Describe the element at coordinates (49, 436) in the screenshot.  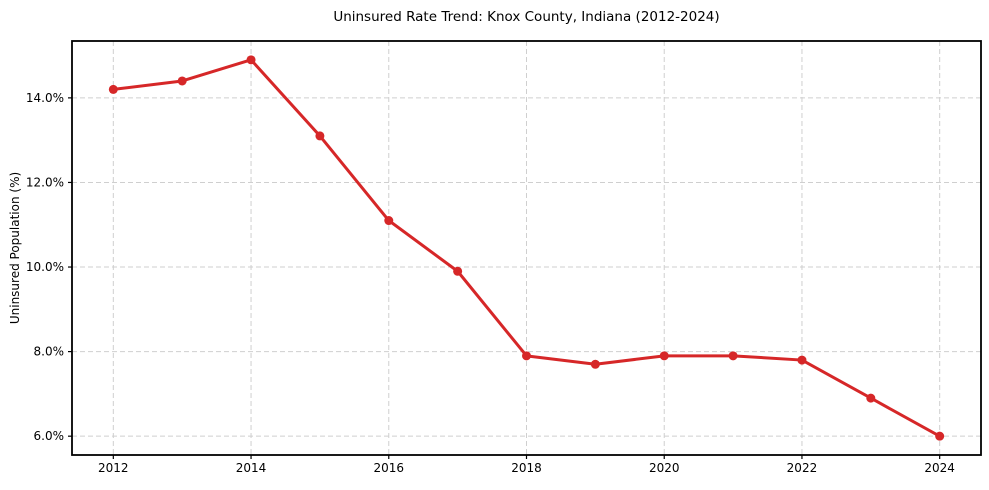
I see `y-tick-label: 6.0%` at that location.